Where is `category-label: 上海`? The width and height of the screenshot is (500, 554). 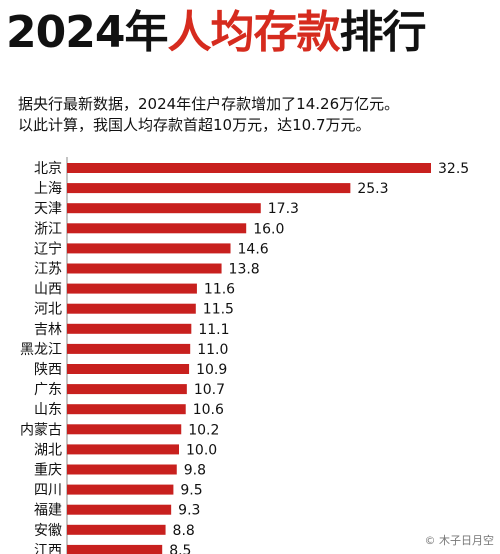
category-label: 上海 is located at coordinates (48, 189).